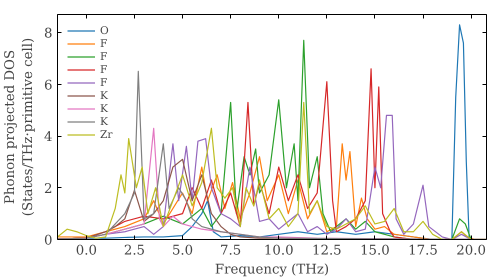 This screenshot has width=500, height=280. Describe the element at coordinates (423, 251) in the screenshot. I see `x-tick-label: 17.5` at that location.